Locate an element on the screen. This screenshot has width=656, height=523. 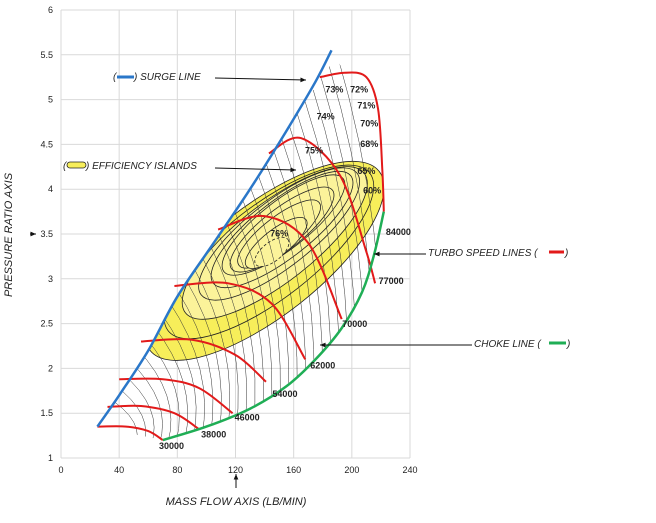
x-tick-label: 120 is located at coordinates (235, 470).